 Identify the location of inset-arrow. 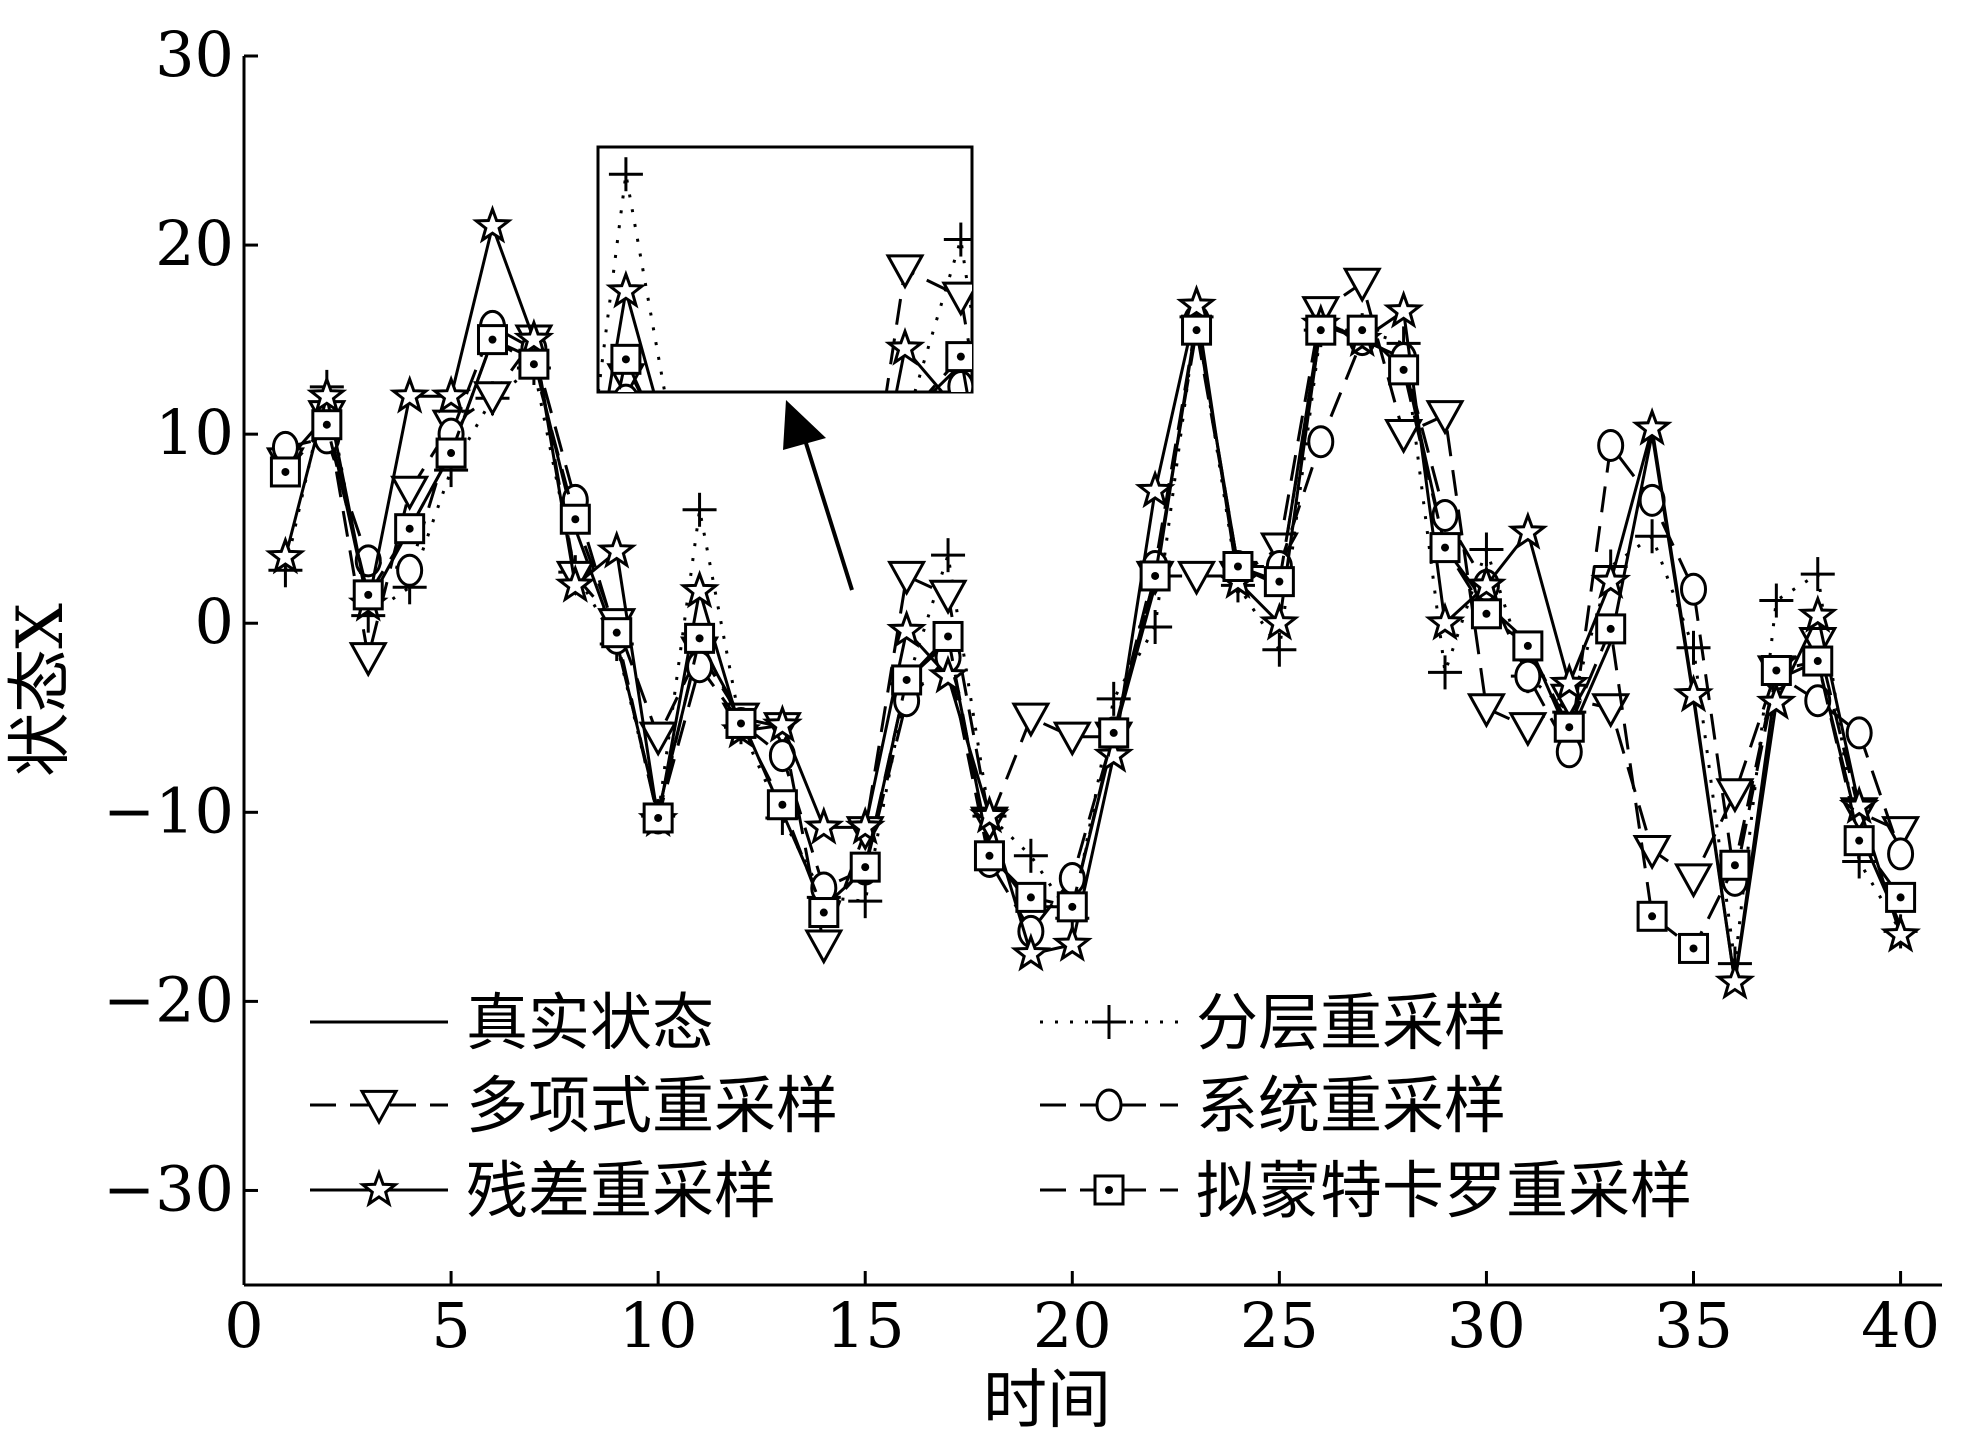
(828, 515).